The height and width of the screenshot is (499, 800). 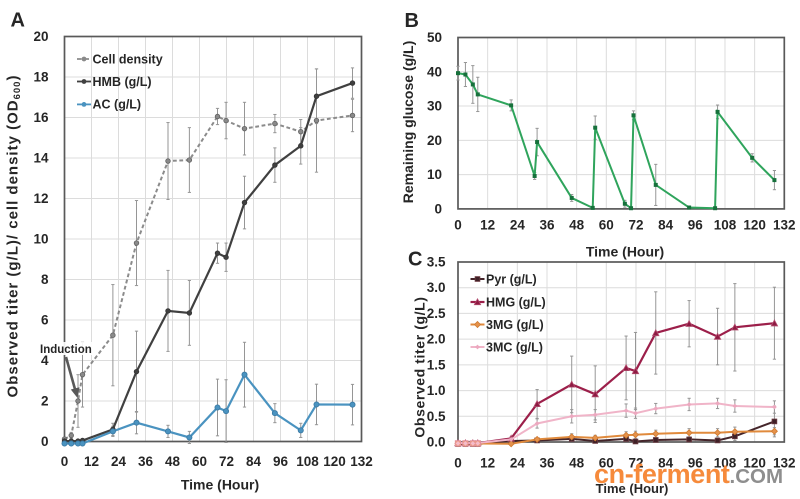 What do you see at coordinates (420, 366) in the screenshot?
I see `svg-text: Observed titer (g/L)` at bounding box center [420, 366].